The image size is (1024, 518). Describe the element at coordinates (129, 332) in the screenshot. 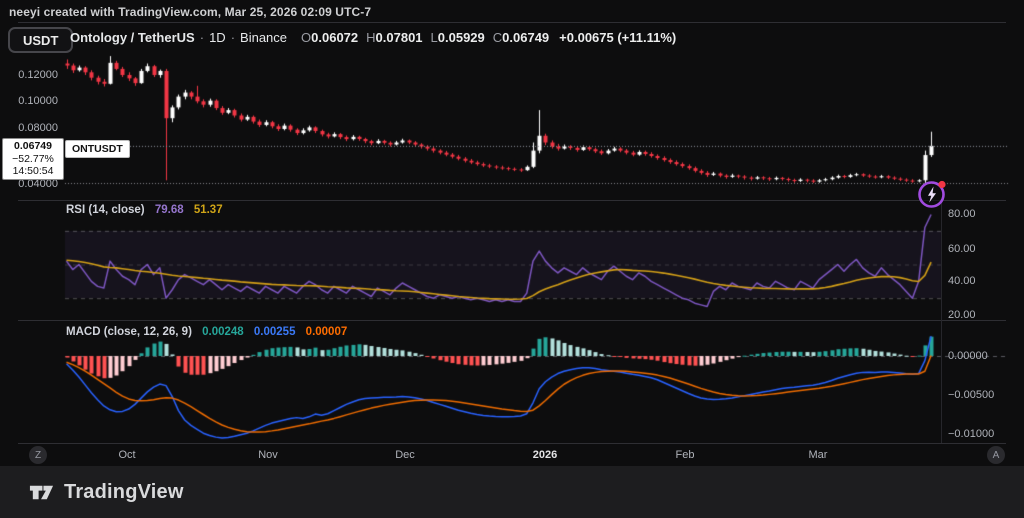

I see `macd-title: MACD (close, 12, 26, 9)` at that location.